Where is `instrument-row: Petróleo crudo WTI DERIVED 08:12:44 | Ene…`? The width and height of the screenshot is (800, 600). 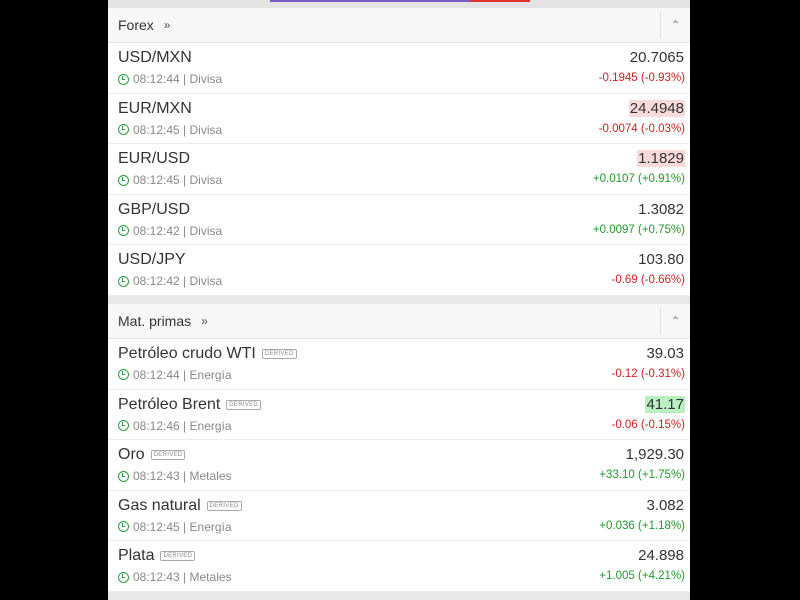 instrument-row: Petróleo crudo WTI DERIVED 08:12:44 | Ene… is located at coordinates (399, 364).